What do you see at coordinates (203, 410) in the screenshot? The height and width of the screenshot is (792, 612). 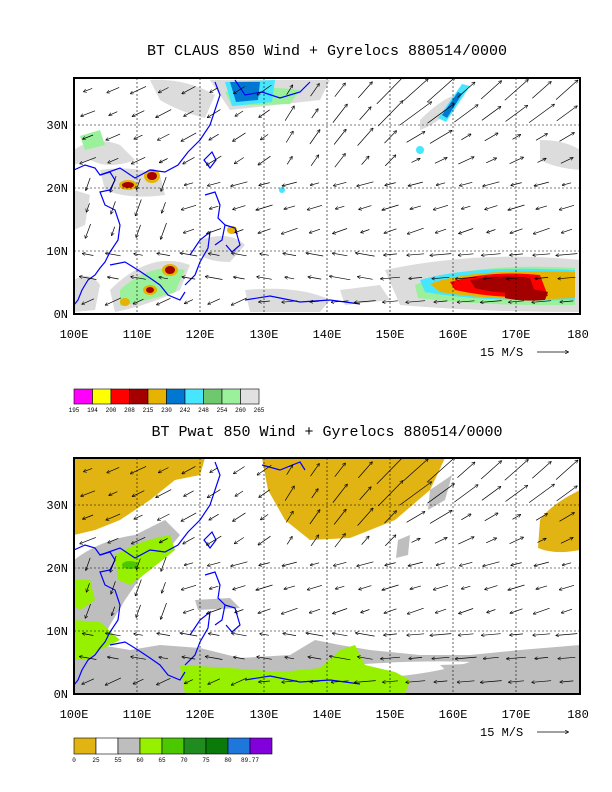 I see `colorbar-label: 248` at bounding box center [203, 410].